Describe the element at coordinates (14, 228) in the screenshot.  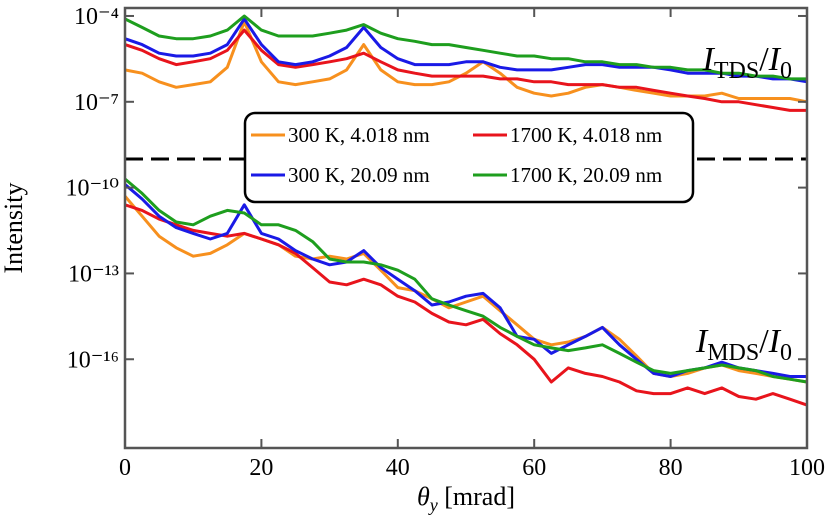
I see `y-axis-label: Intensity` at that location.